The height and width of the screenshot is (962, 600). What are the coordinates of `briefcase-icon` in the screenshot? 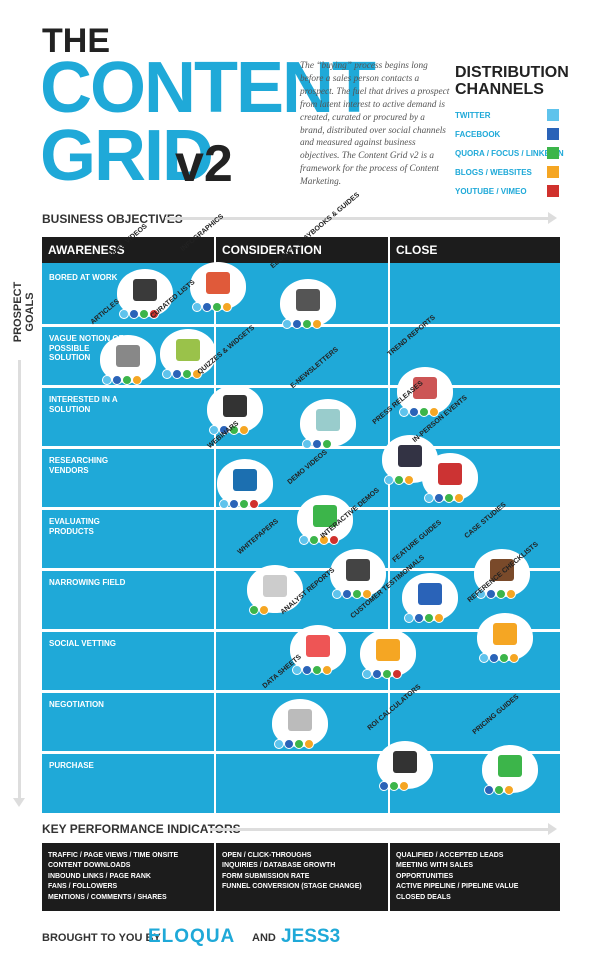 It's located at (502, 570).